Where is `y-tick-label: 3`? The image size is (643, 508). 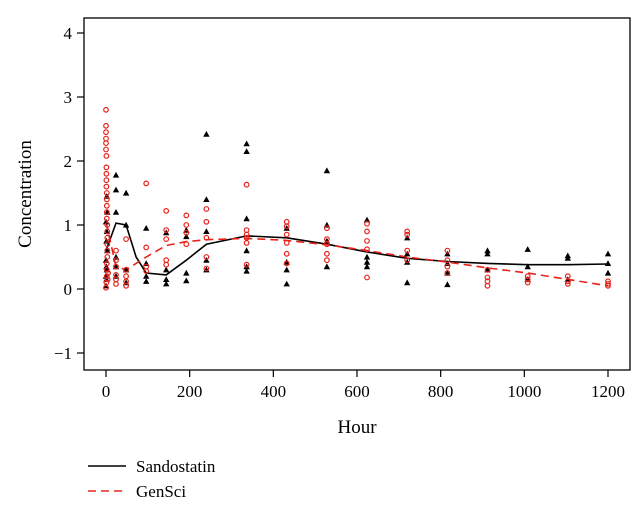 y-tick-label: 3 is located at coordinates (68, 97).